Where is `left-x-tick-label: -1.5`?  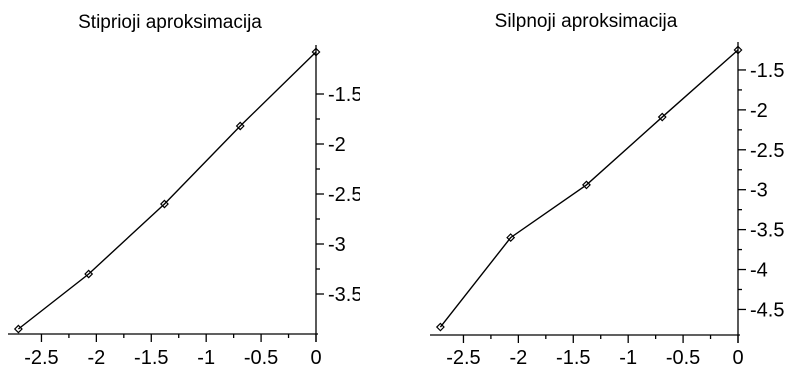 left-x-tick-label: -1.5 is located at coordinates (151, 358).